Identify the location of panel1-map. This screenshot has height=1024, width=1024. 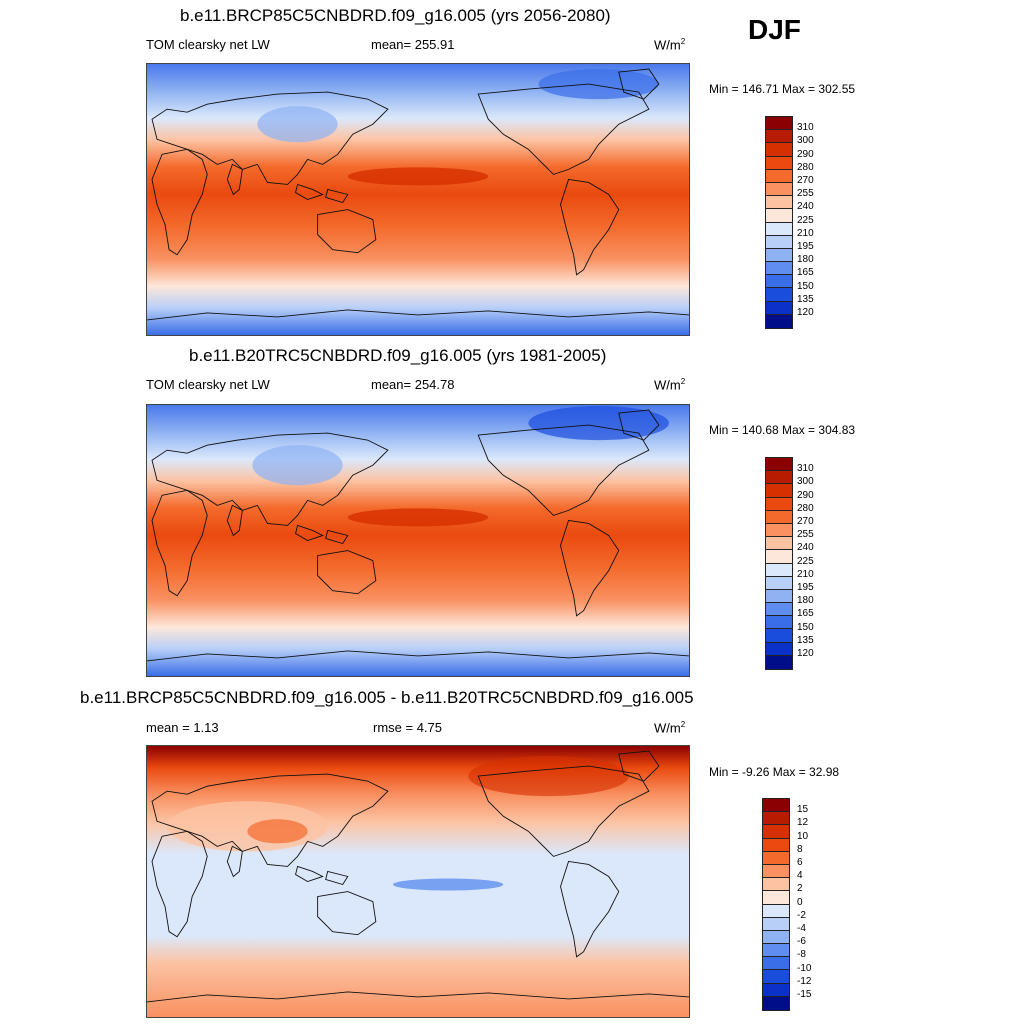
(418, 199).